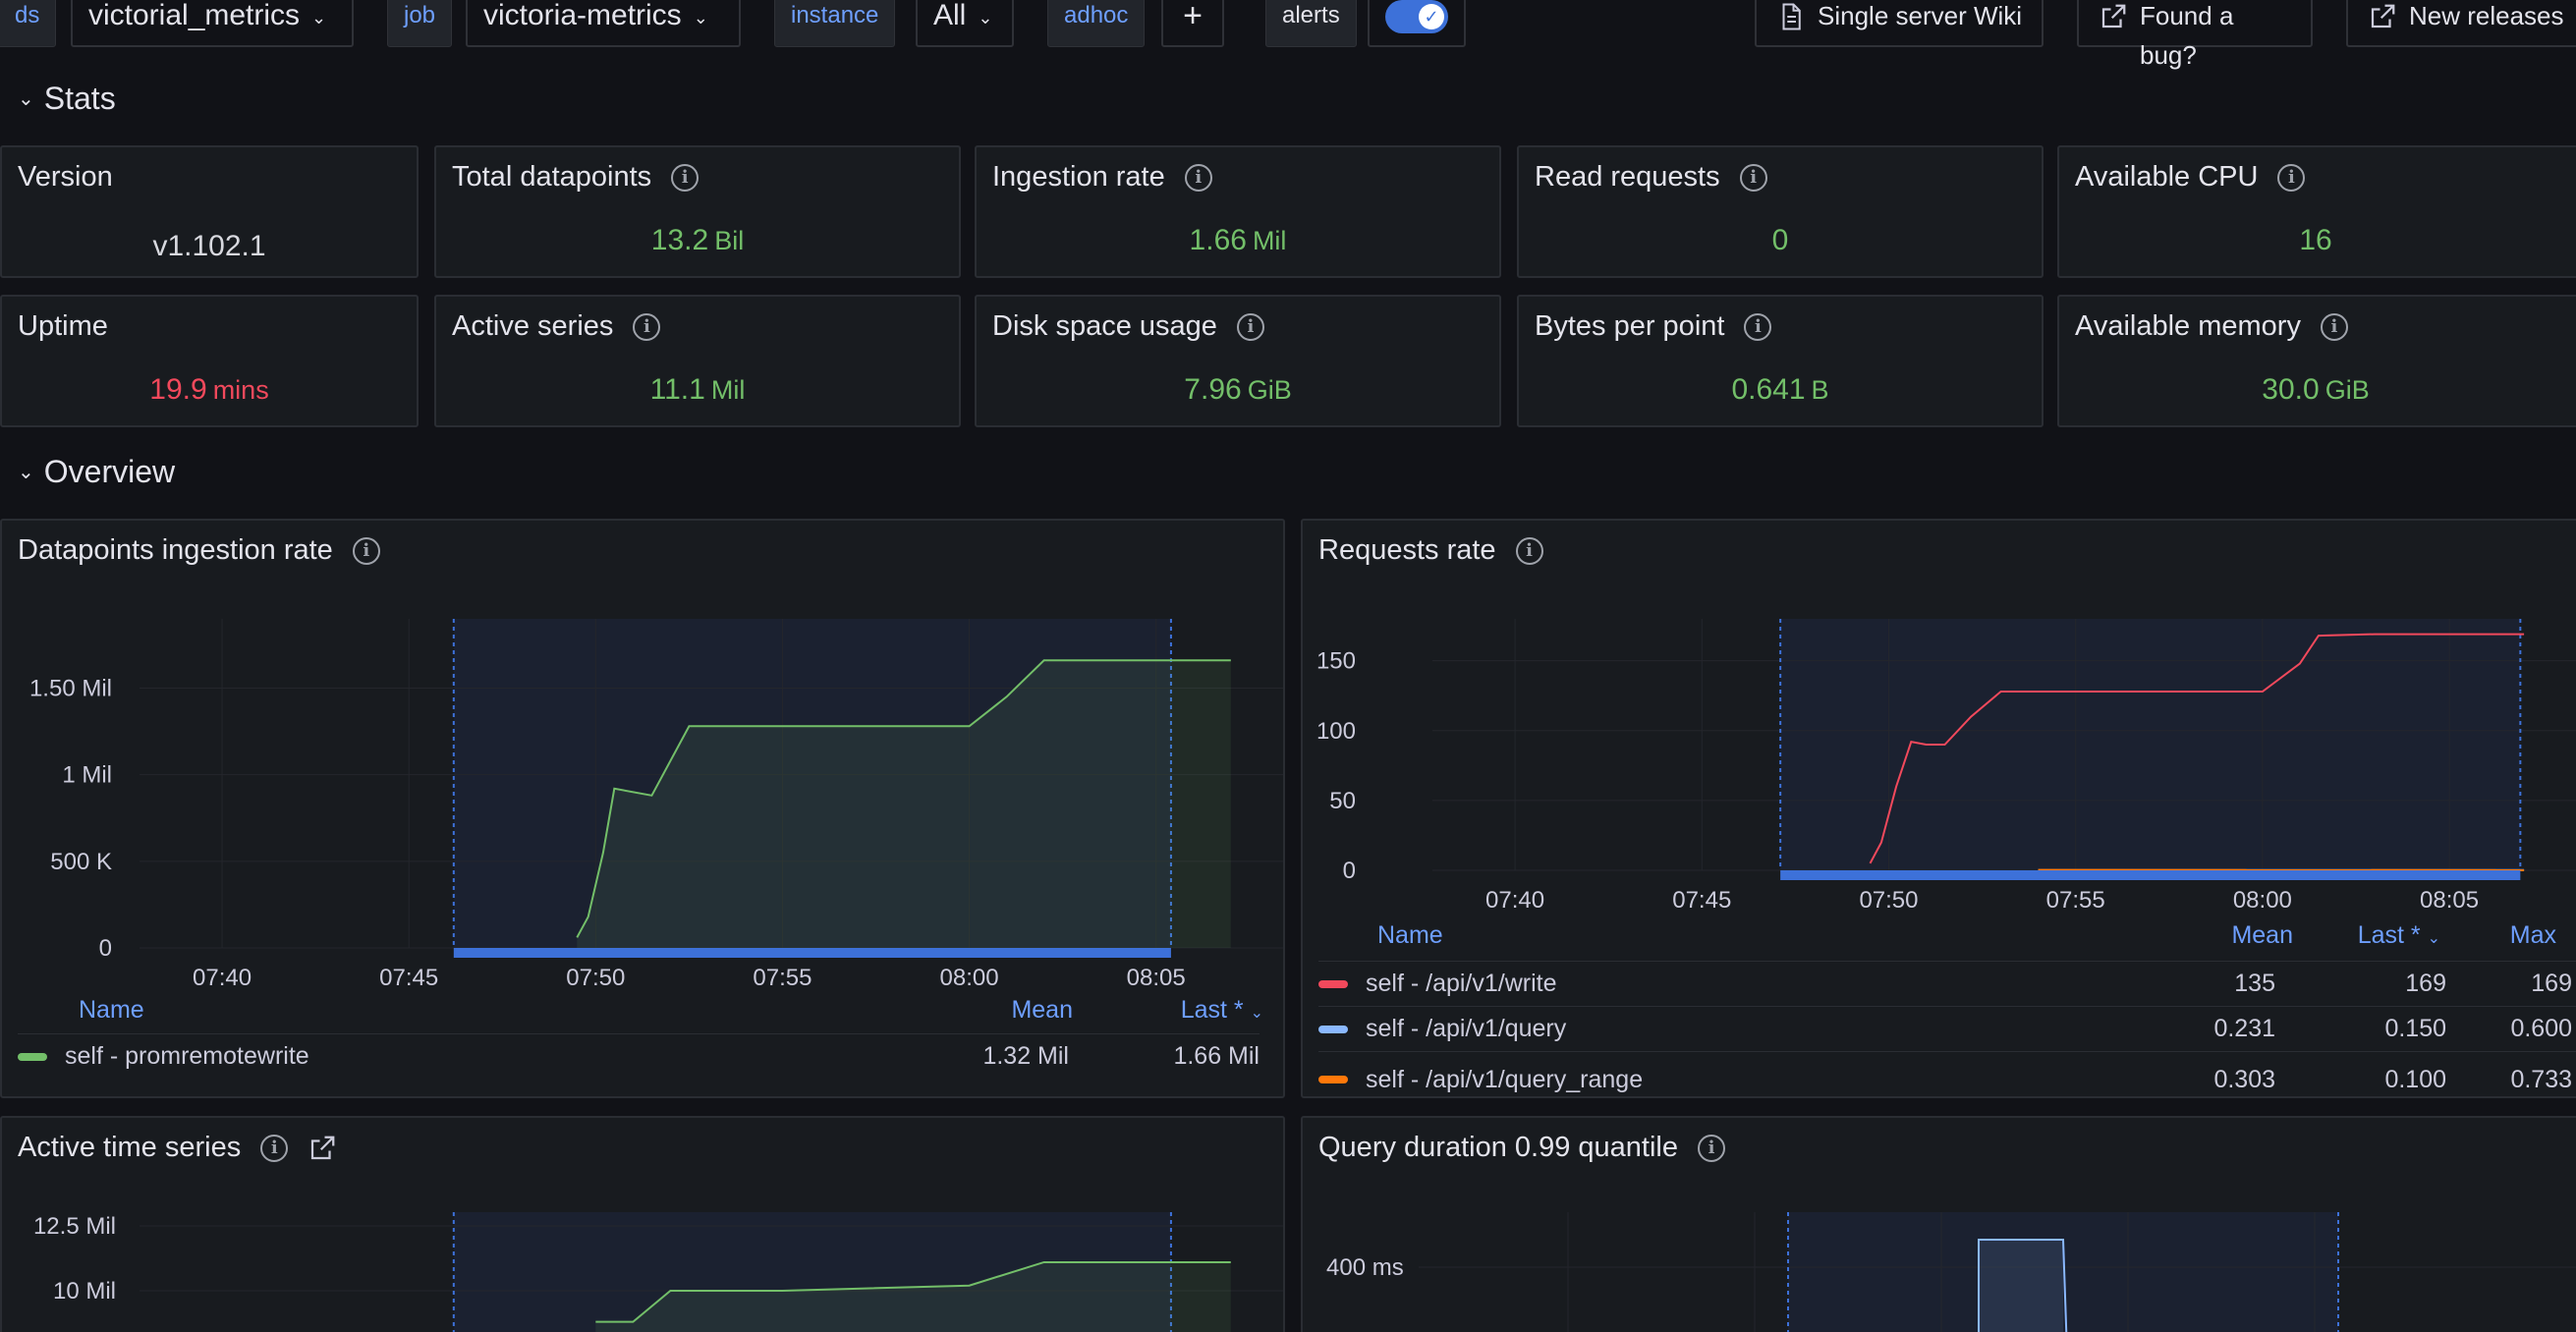 Image resolution: width=2576 pixels, height=1332 pixels. I want to click on wiki-link-button: Single server Wiki, so click(1899, 23).